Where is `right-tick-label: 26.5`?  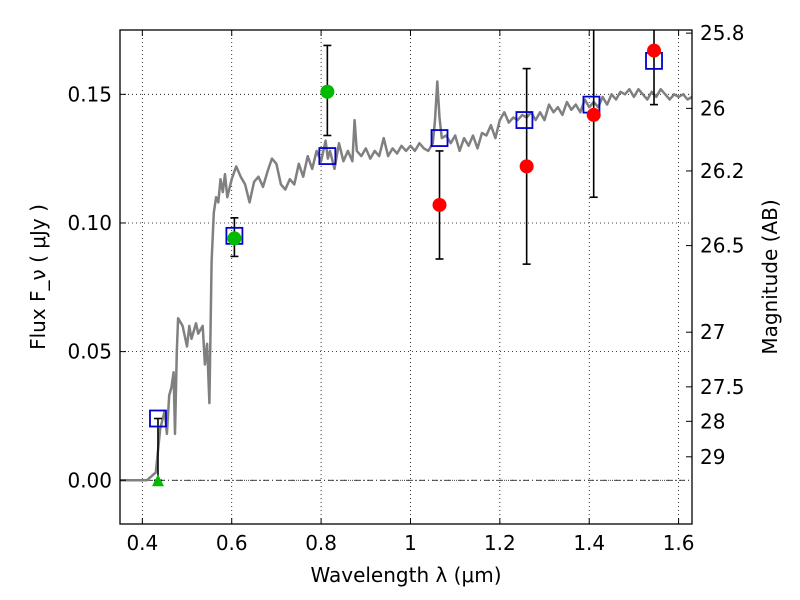 right-tick-label: 26.5 is located at coordinates (722, 246).